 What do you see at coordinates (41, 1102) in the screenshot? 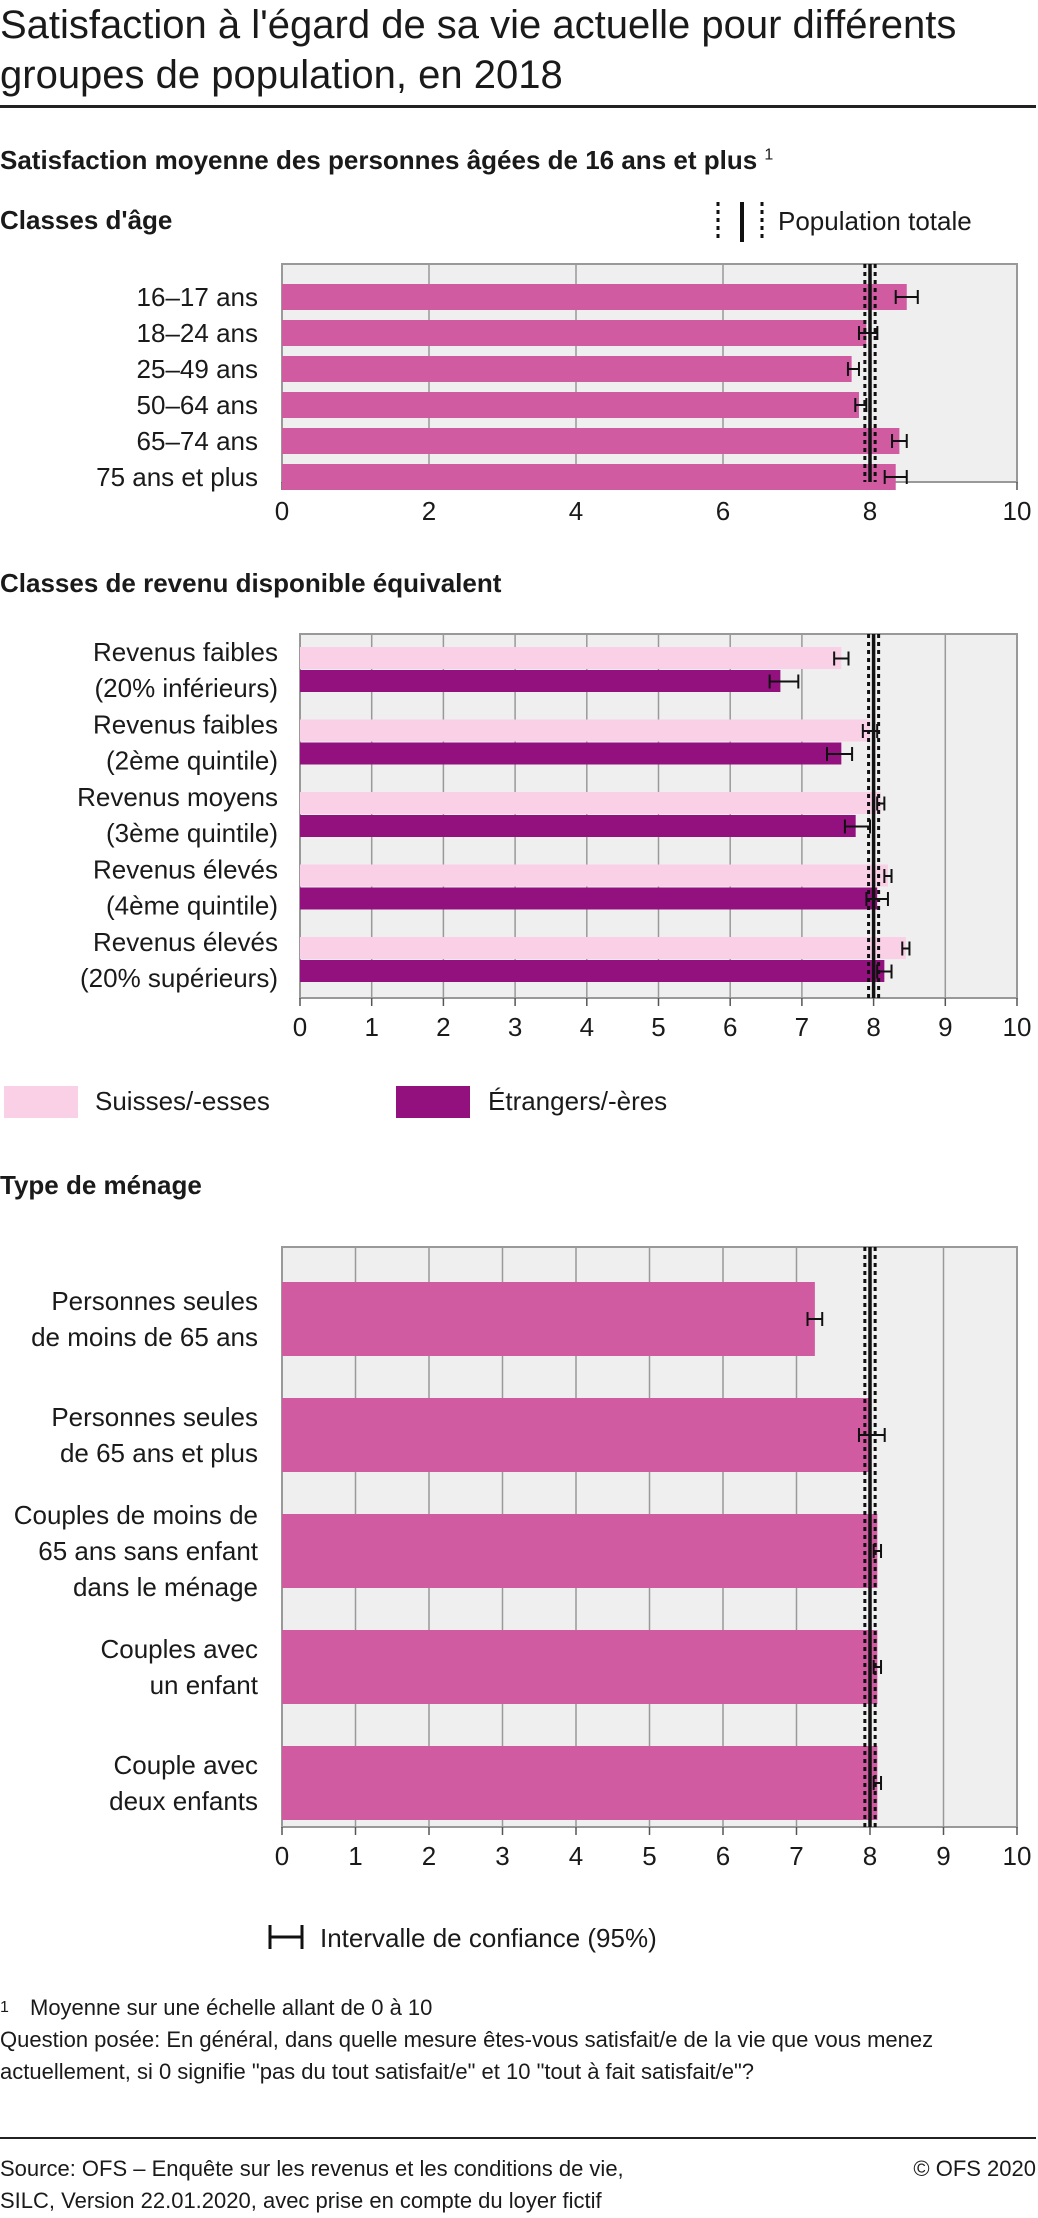
I see `legend-swatch-suisses` at bounding box center [41, 1102].